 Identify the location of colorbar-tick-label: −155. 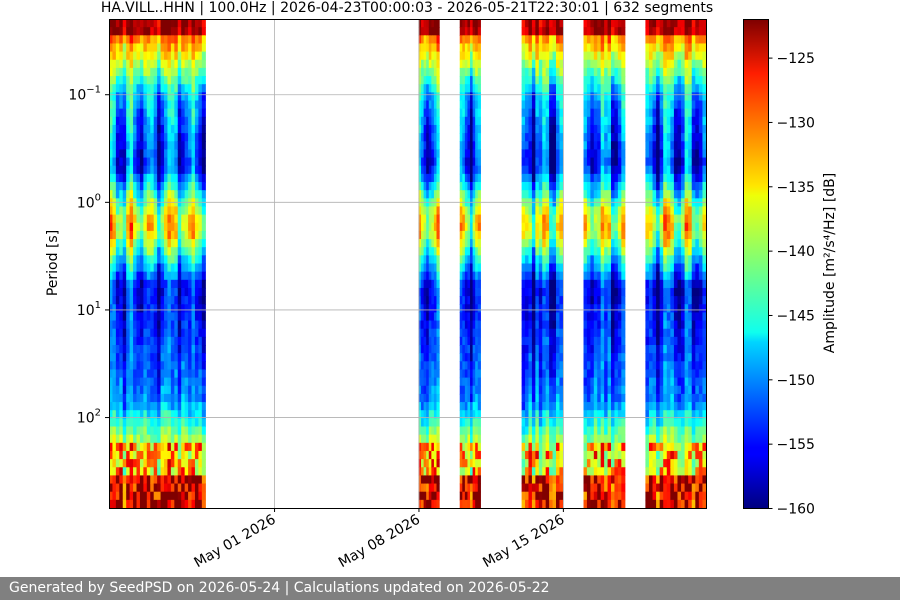
(796, 445).